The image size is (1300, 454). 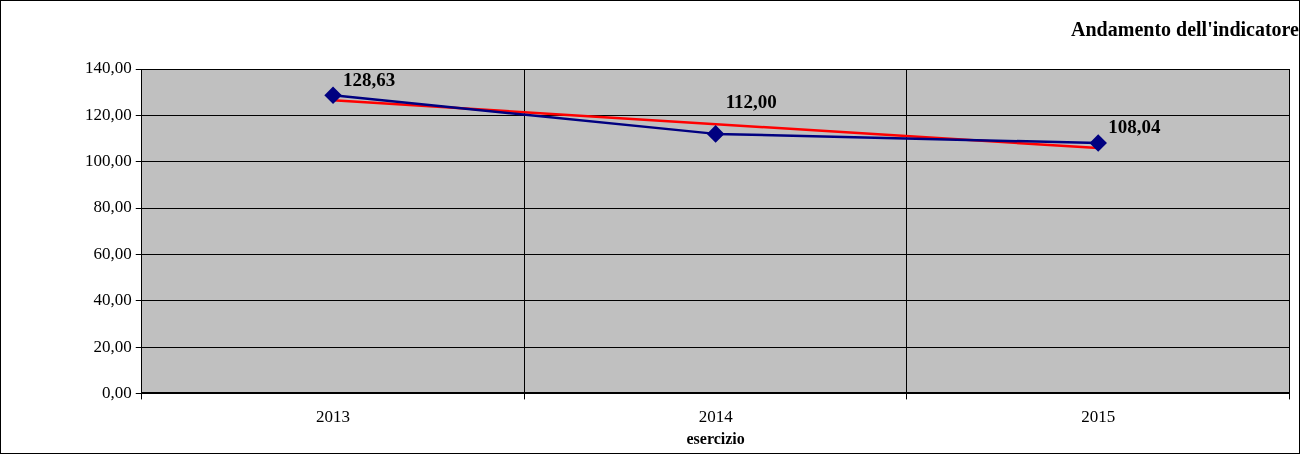 I want to click on y-tick-label: 120,00, so click(x=108, y=114).